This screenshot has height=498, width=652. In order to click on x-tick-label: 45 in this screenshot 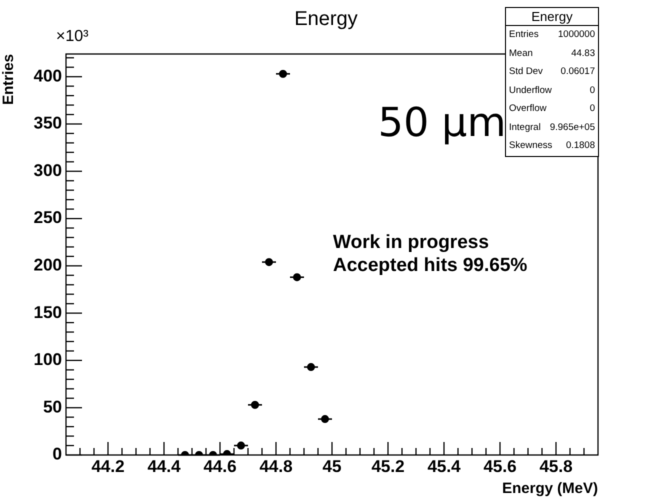, I will do `click(332, 466)`.